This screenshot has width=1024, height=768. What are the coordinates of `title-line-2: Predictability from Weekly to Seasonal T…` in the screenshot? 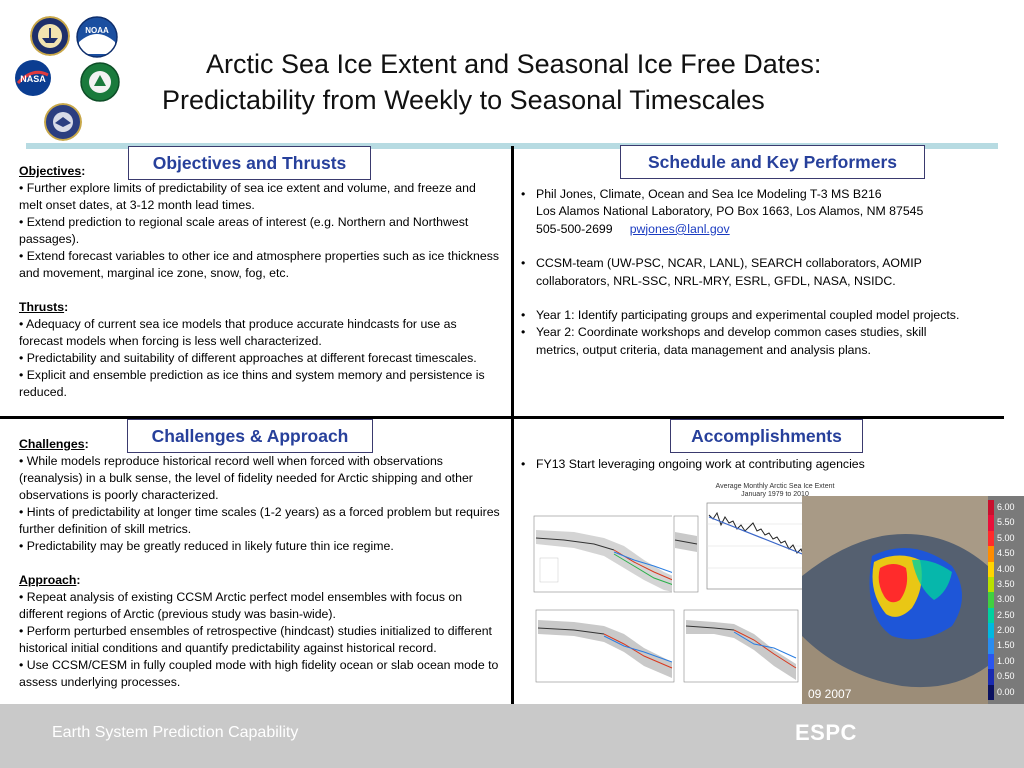 It's located at (463, 100).